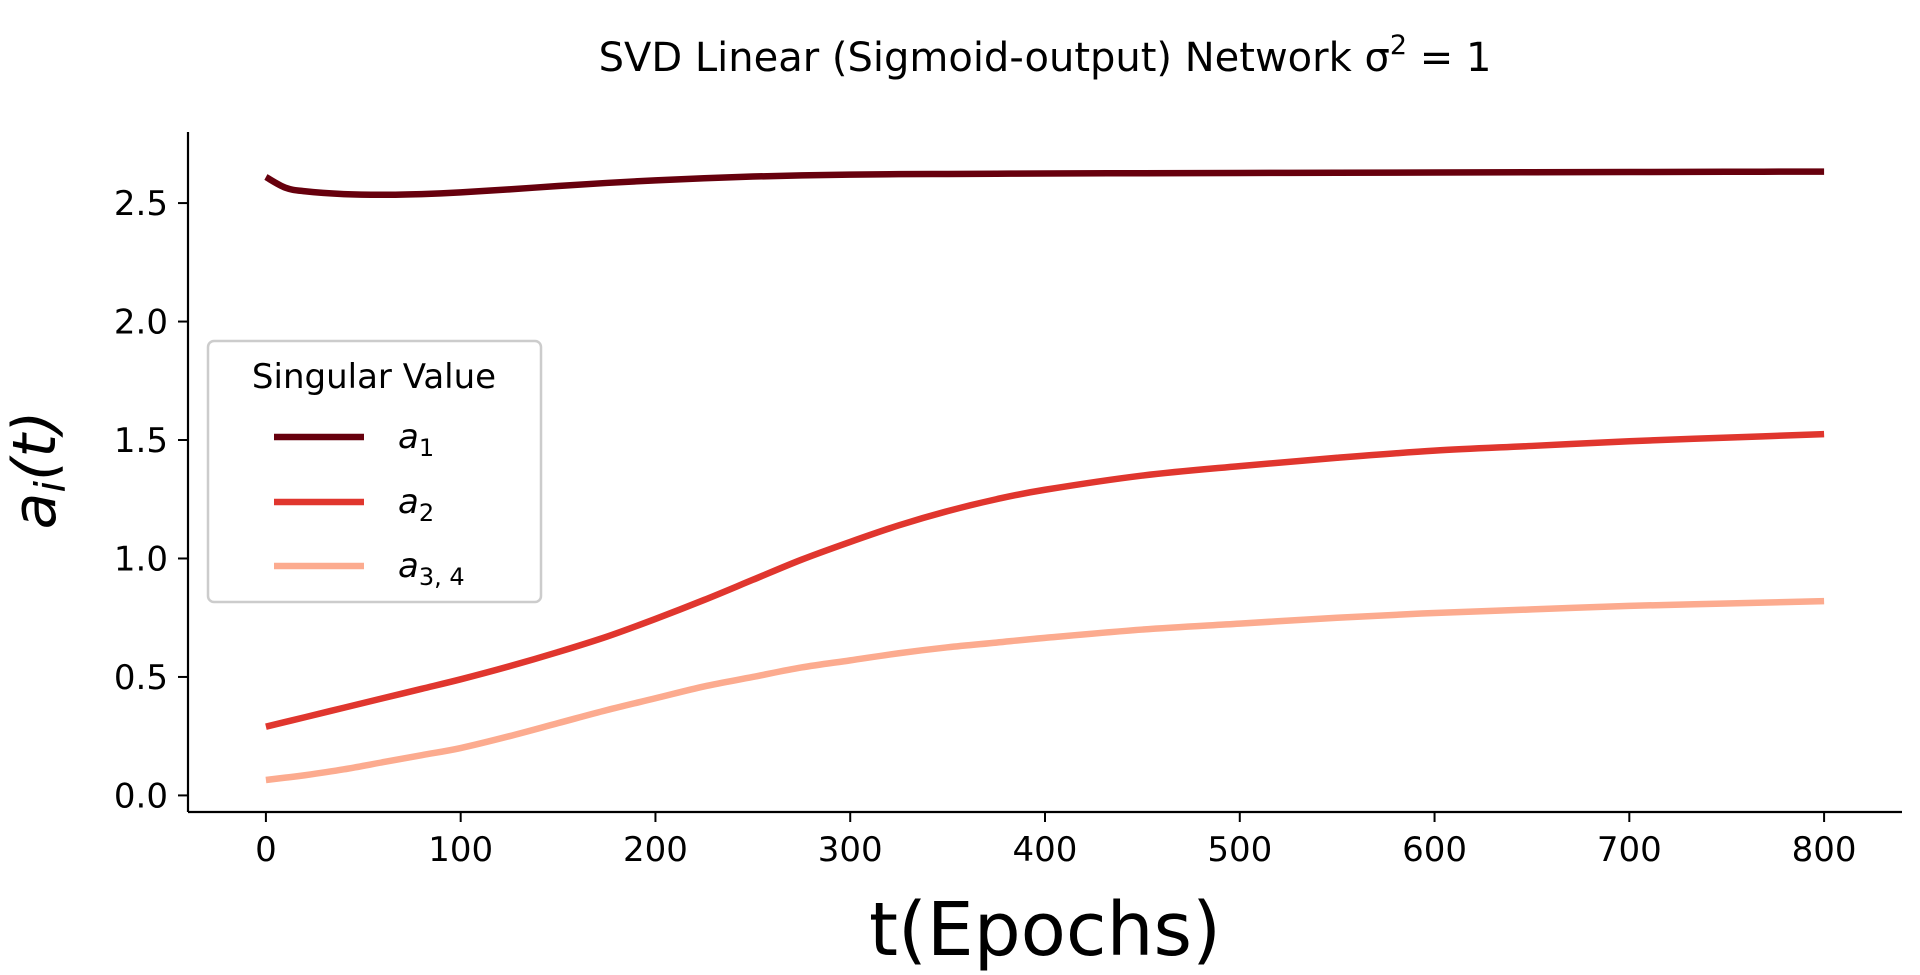 This screenshot has width=1920, height=975. Describe the element at coordinates (266, 850) in the screenshot. I see `x-tick-label: 0` at that location.